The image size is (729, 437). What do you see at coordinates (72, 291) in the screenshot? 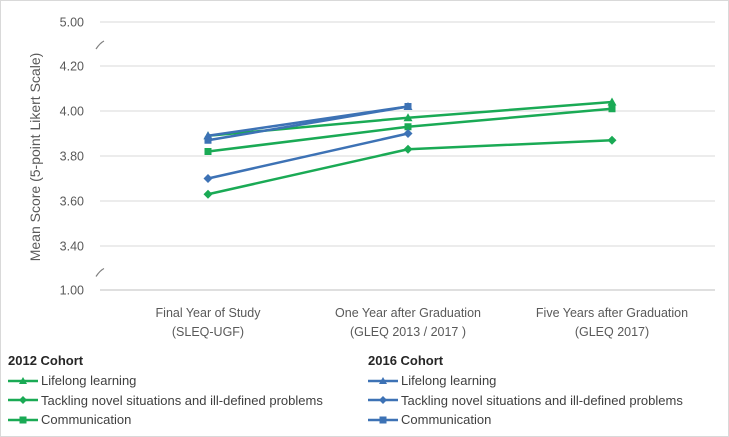
I see `y-tick-label: 1.00` at bounding box center [72, 291].